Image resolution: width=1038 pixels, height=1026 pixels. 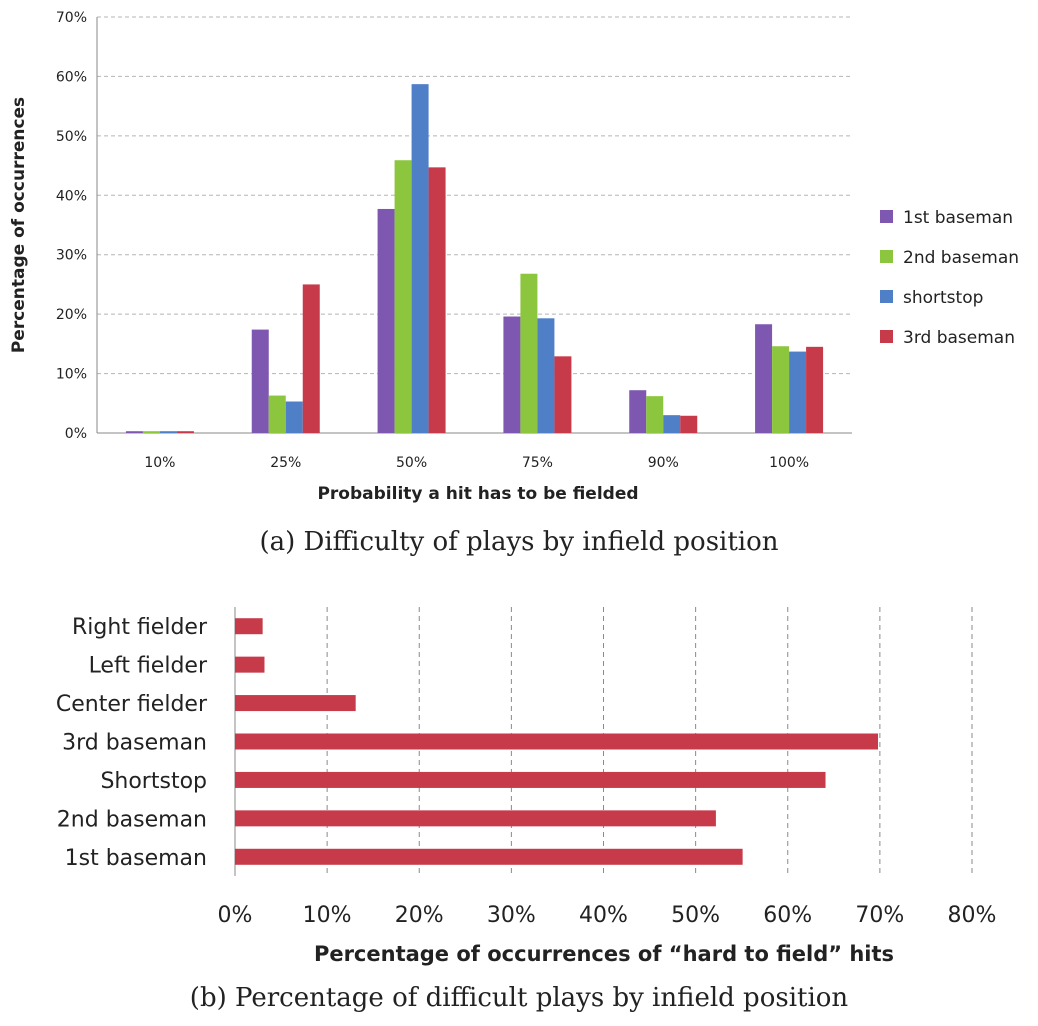 I want to click on x-tick-label: 75%, so click(x=537, y=463).